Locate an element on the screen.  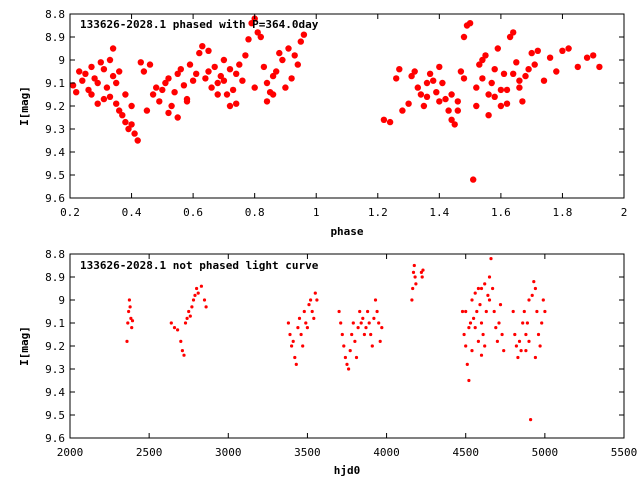
unphased-x-axis-label: hjd0 is located at coordinates (347, 470).